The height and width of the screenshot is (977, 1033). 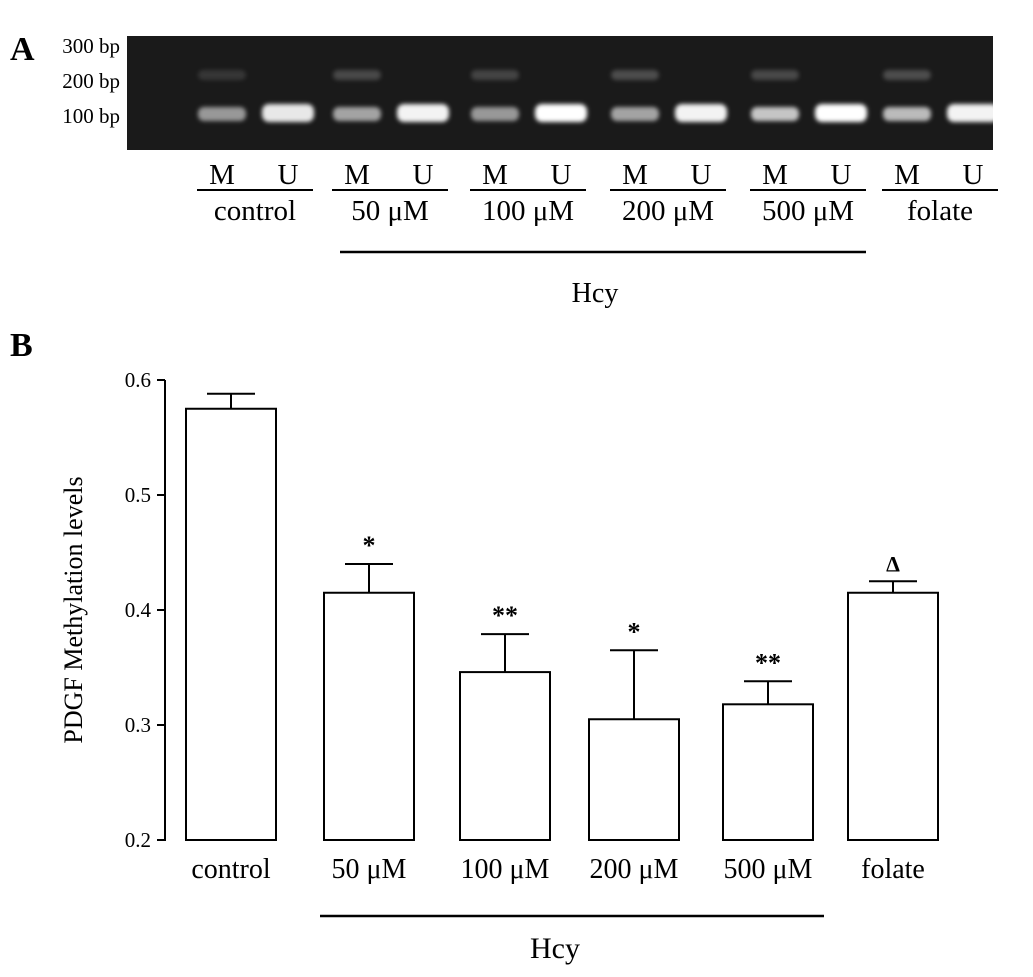 I want to click on gel-band-u-100bp-100-um, so click(x=561, y=113).